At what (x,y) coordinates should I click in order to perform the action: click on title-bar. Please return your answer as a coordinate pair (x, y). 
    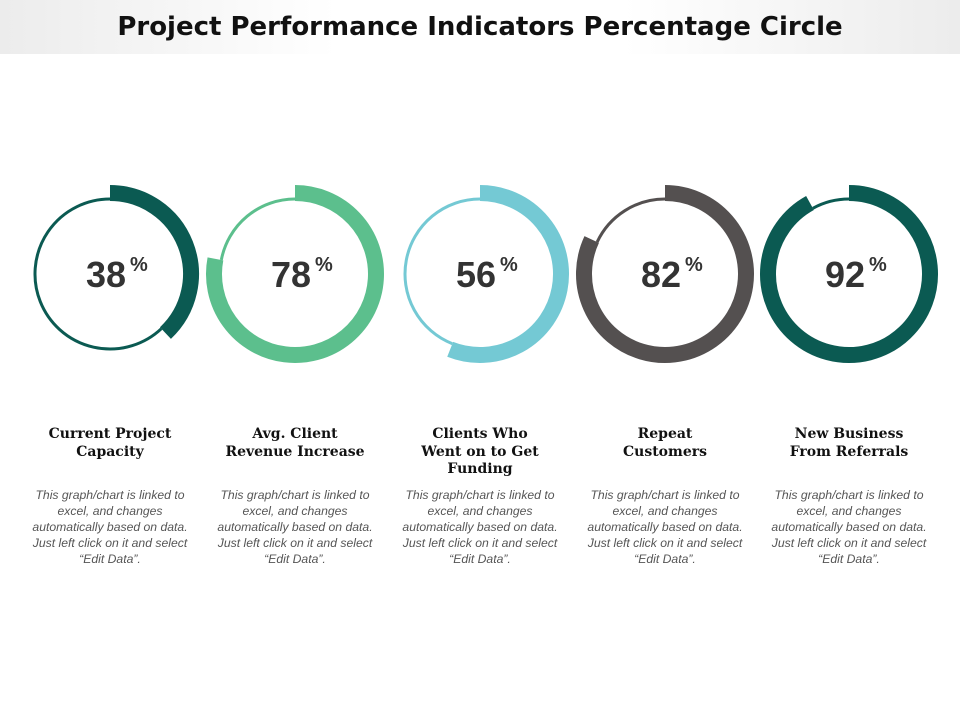
    Looking at the image, I should click on (480, 27).